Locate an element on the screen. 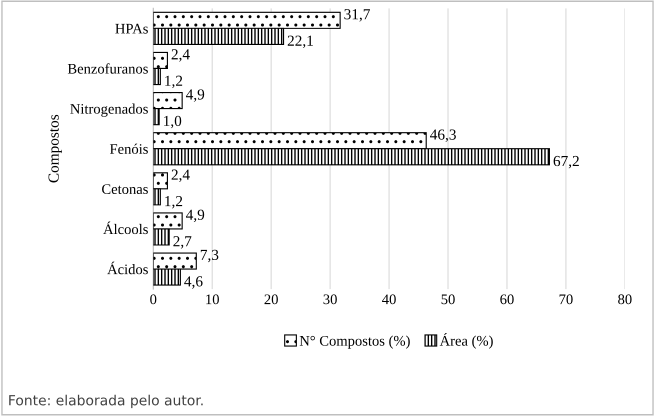 This screenshot has width=655, height=416. source-note: Fonte: elaborada pelo autor. is located at coordinates (106, 401).